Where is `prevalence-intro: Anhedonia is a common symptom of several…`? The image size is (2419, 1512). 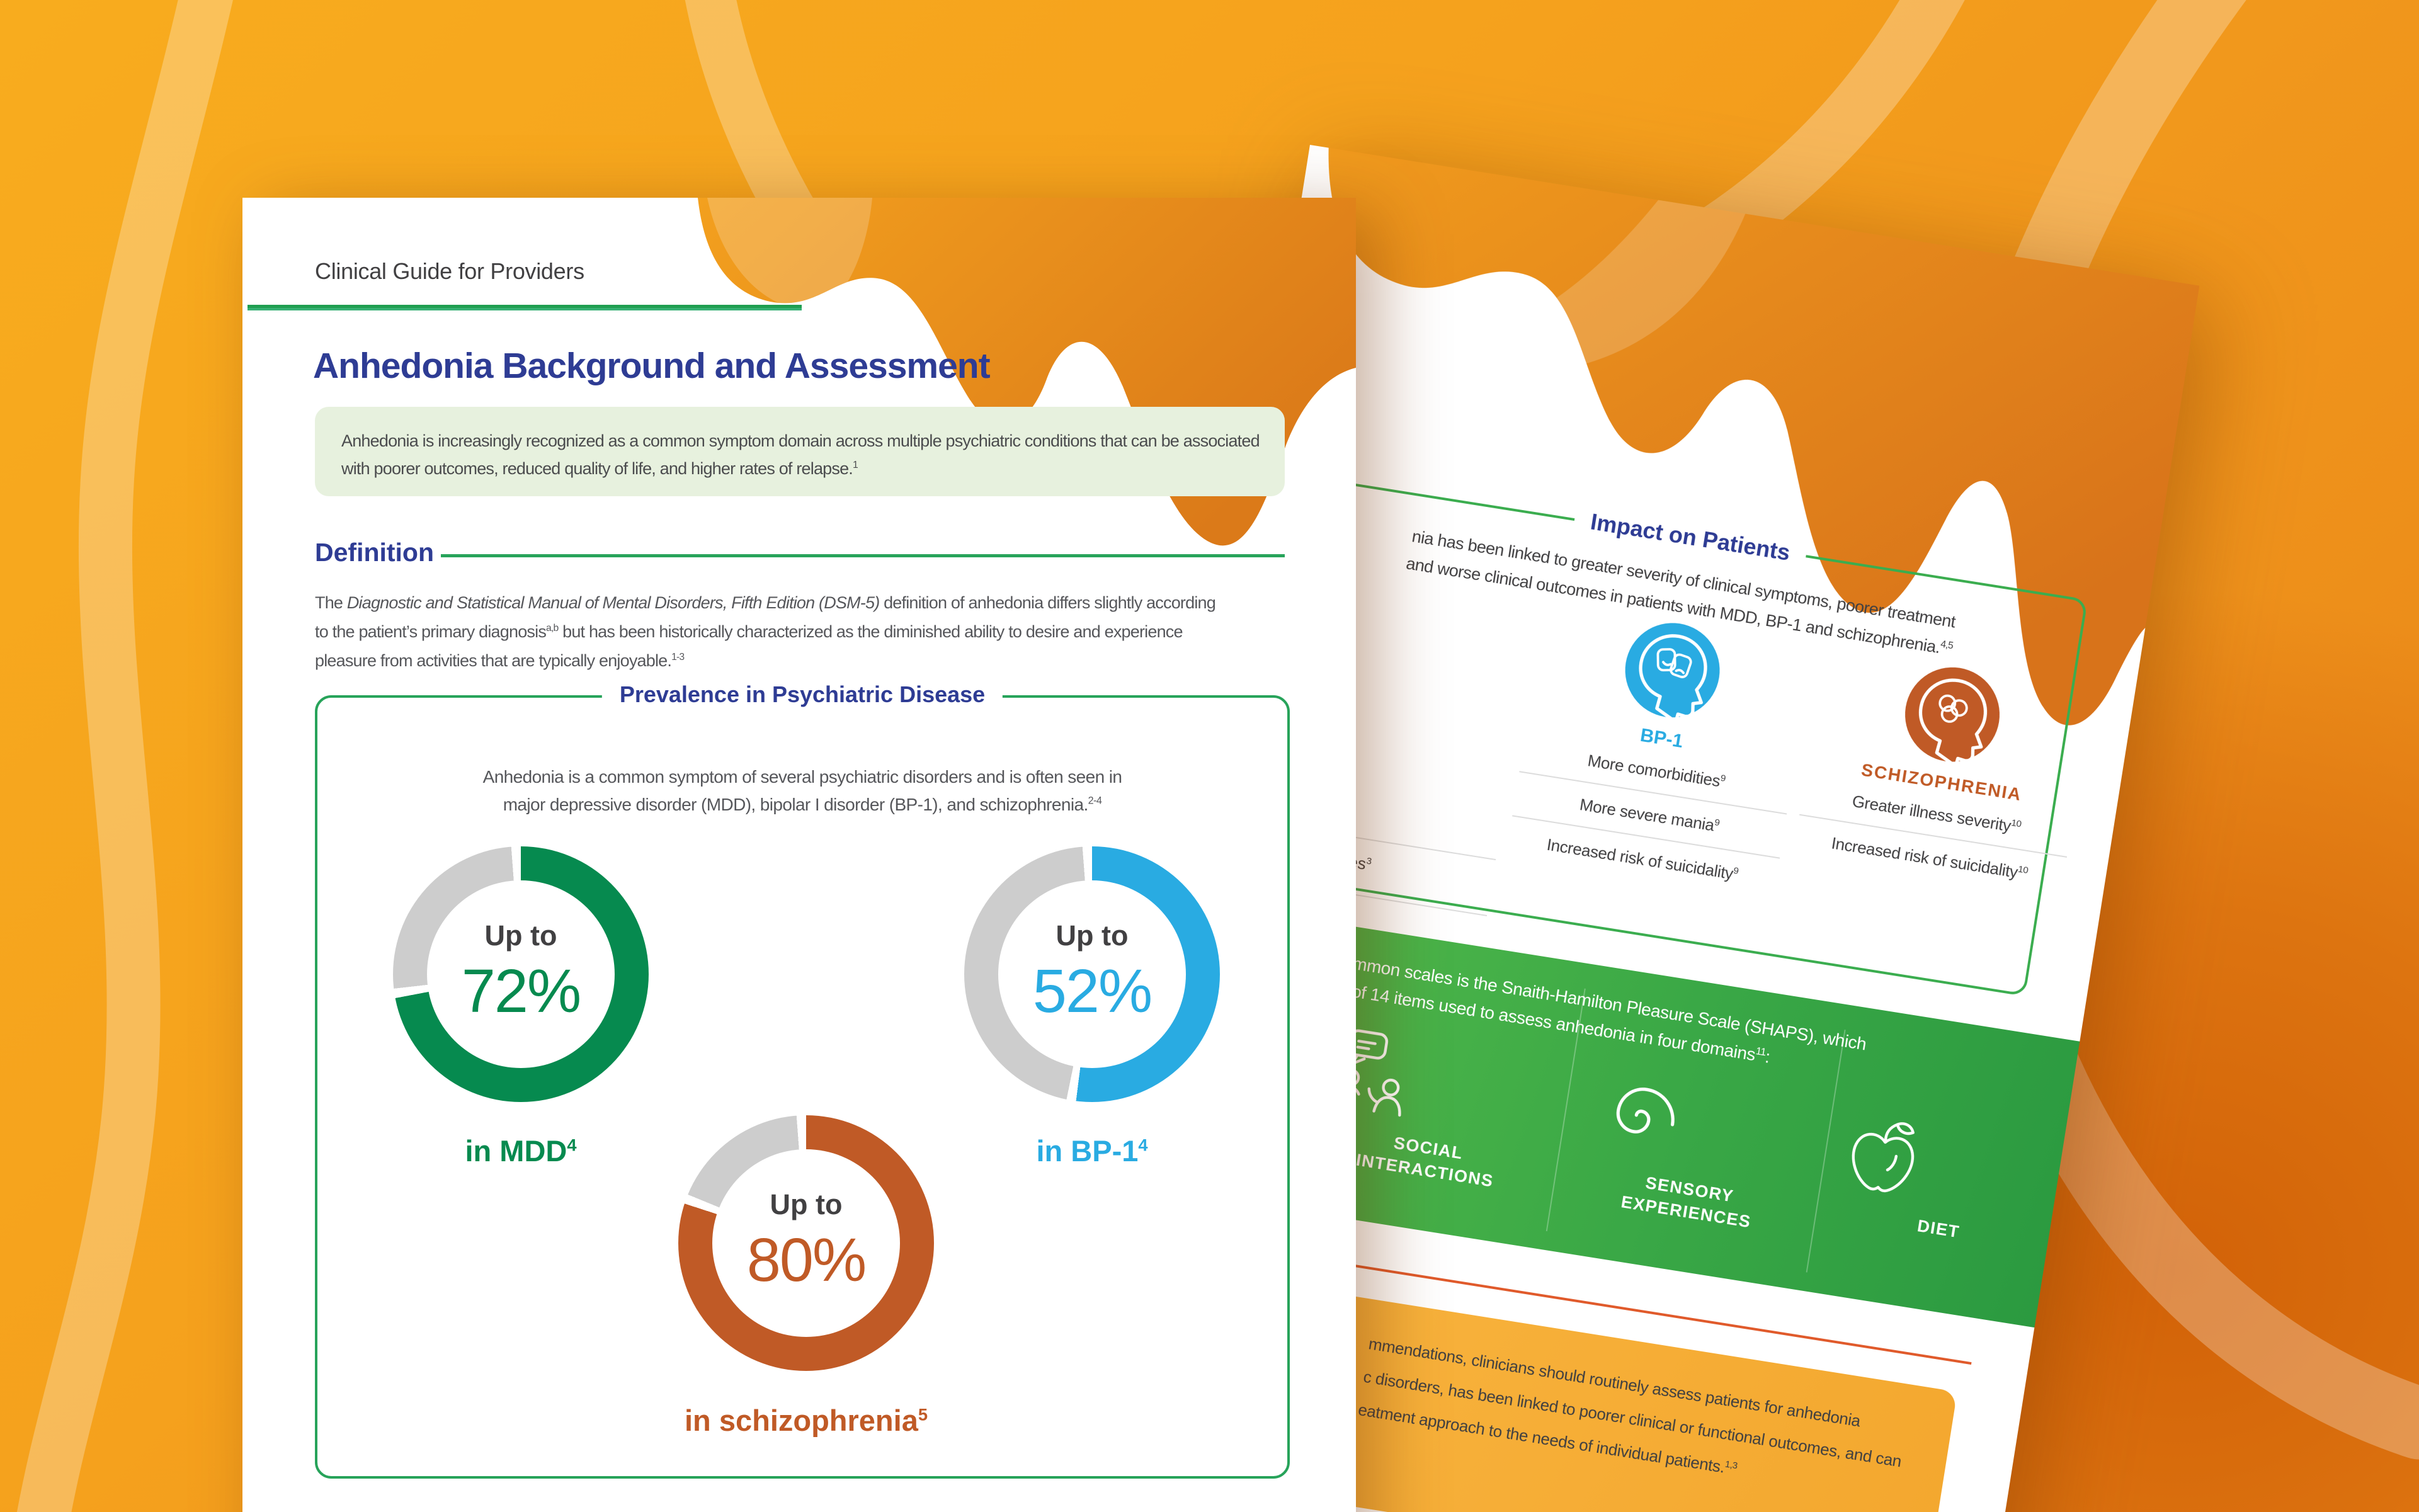
prevalence-intro: Anhedonia is a common symptom of several… is located at coordinates (802, 790).